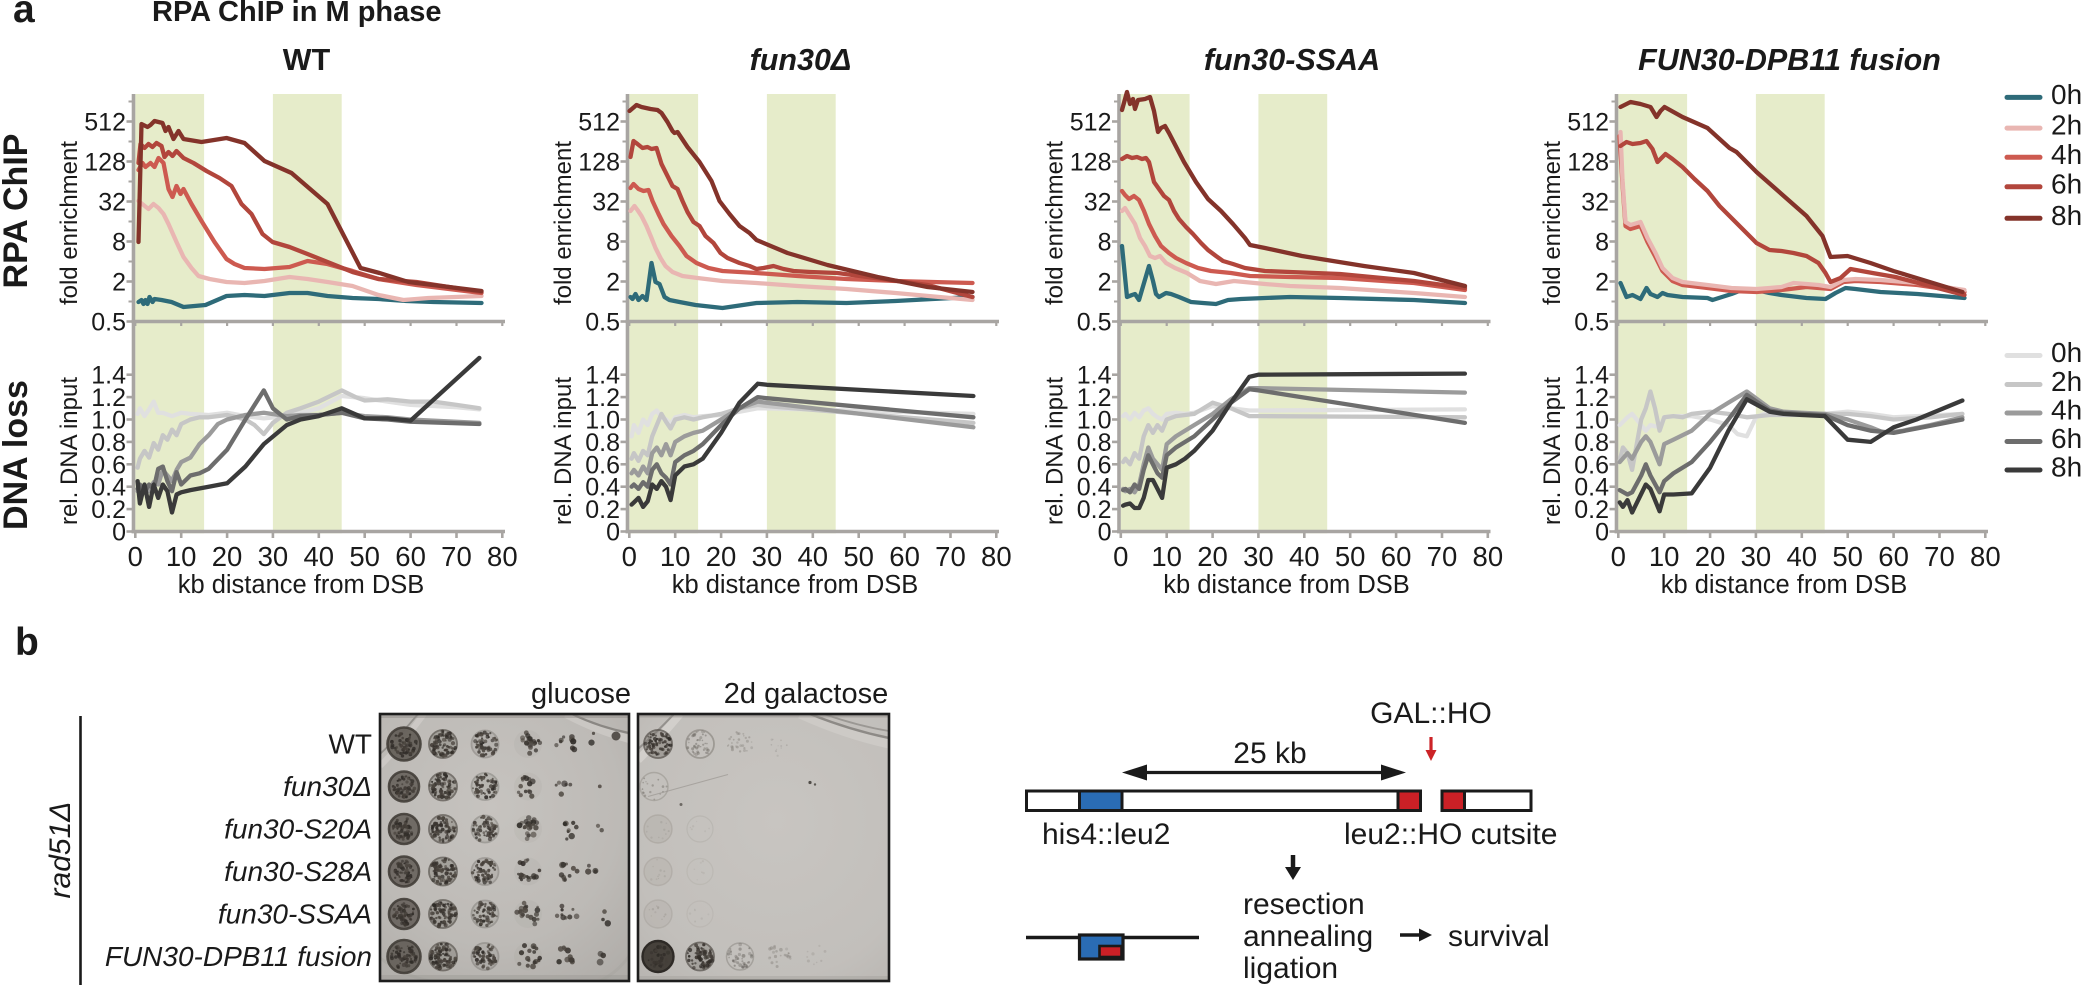 The width and height of the screenshot is (2084, 995). I want to click on svg-text: 8h, so click(2066, 215).